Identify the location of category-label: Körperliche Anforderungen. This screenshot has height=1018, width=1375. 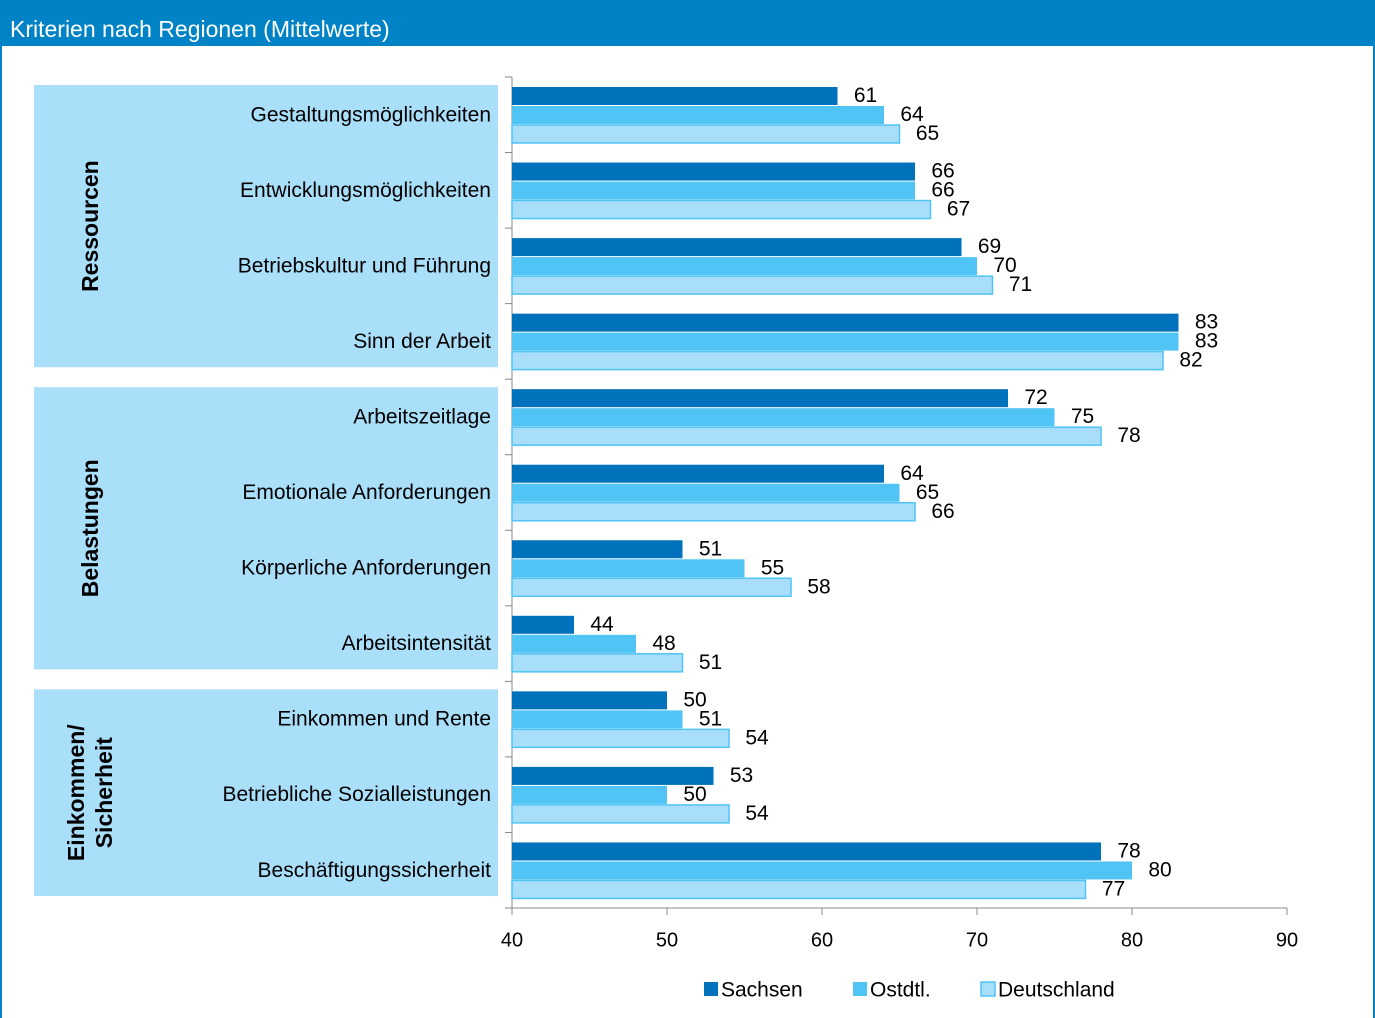
(366, 568).